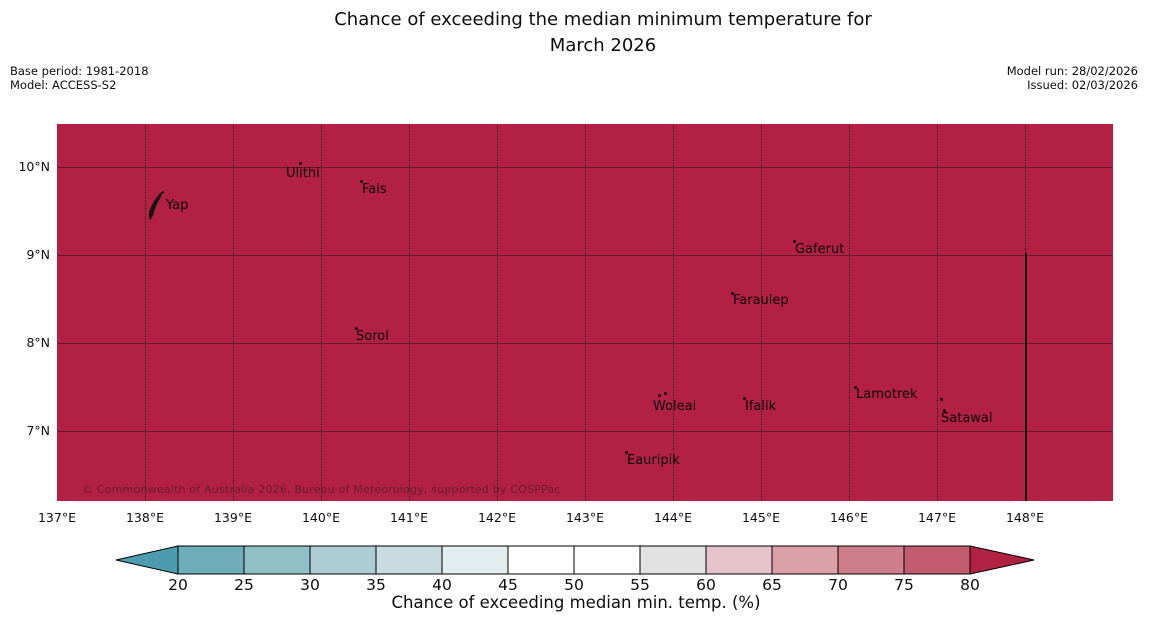 The image size is (1150, 644). I want to click on x-tick-label: 142°E, so click(496, 517).